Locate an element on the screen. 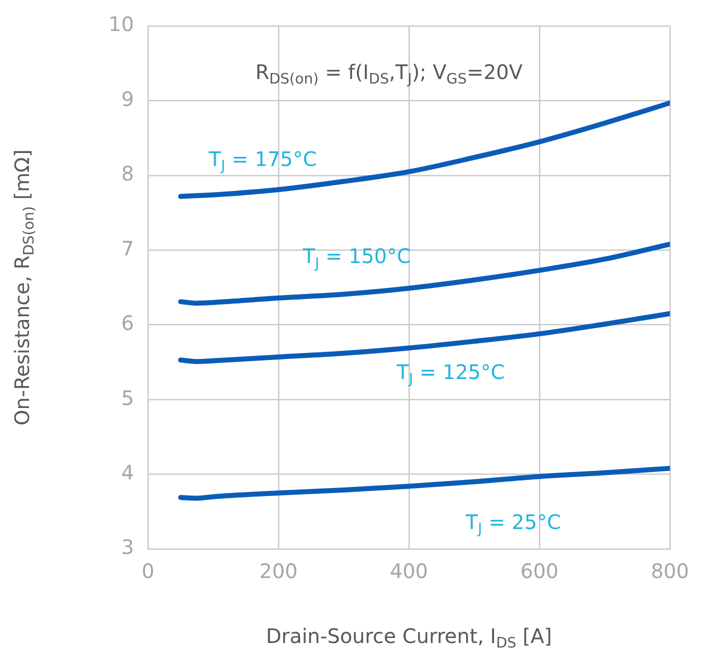 The width and height of the screenshot is (701, 654). x-tick-label: 0 is located at coordinates (148, 571).